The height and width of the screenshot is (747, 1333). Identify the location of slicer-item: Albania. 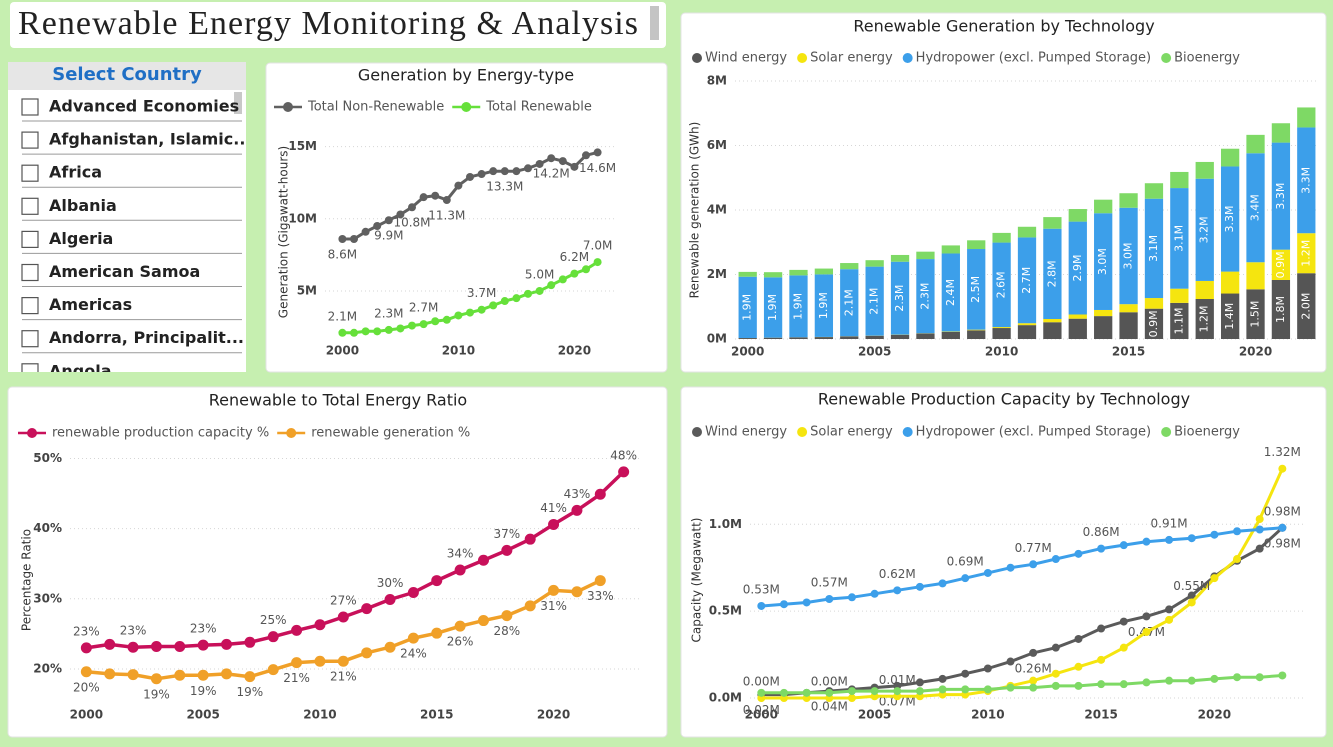
(83, 205).